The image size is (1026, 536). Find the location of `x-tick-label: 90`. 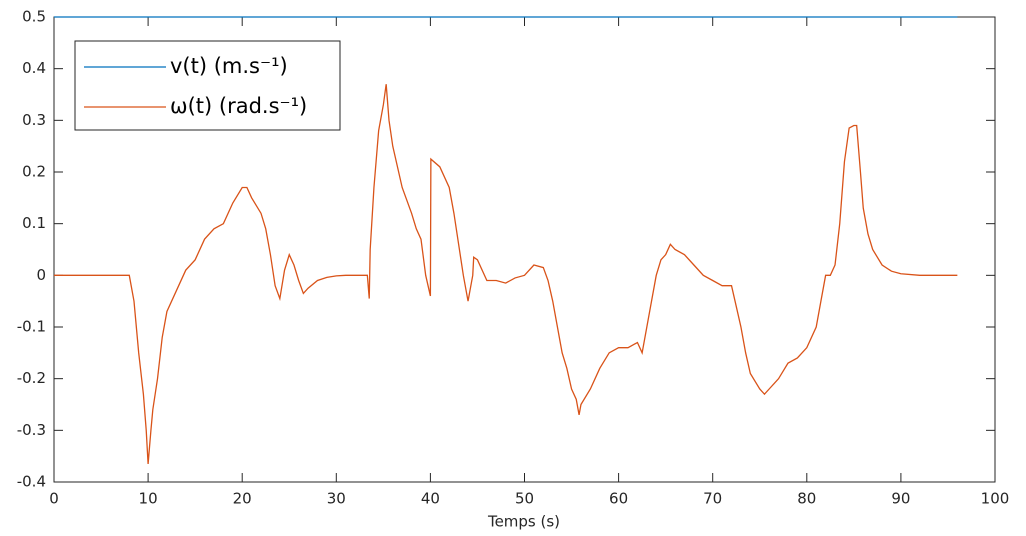

x-tick-label: 90 is located at coordinates (900, 499).